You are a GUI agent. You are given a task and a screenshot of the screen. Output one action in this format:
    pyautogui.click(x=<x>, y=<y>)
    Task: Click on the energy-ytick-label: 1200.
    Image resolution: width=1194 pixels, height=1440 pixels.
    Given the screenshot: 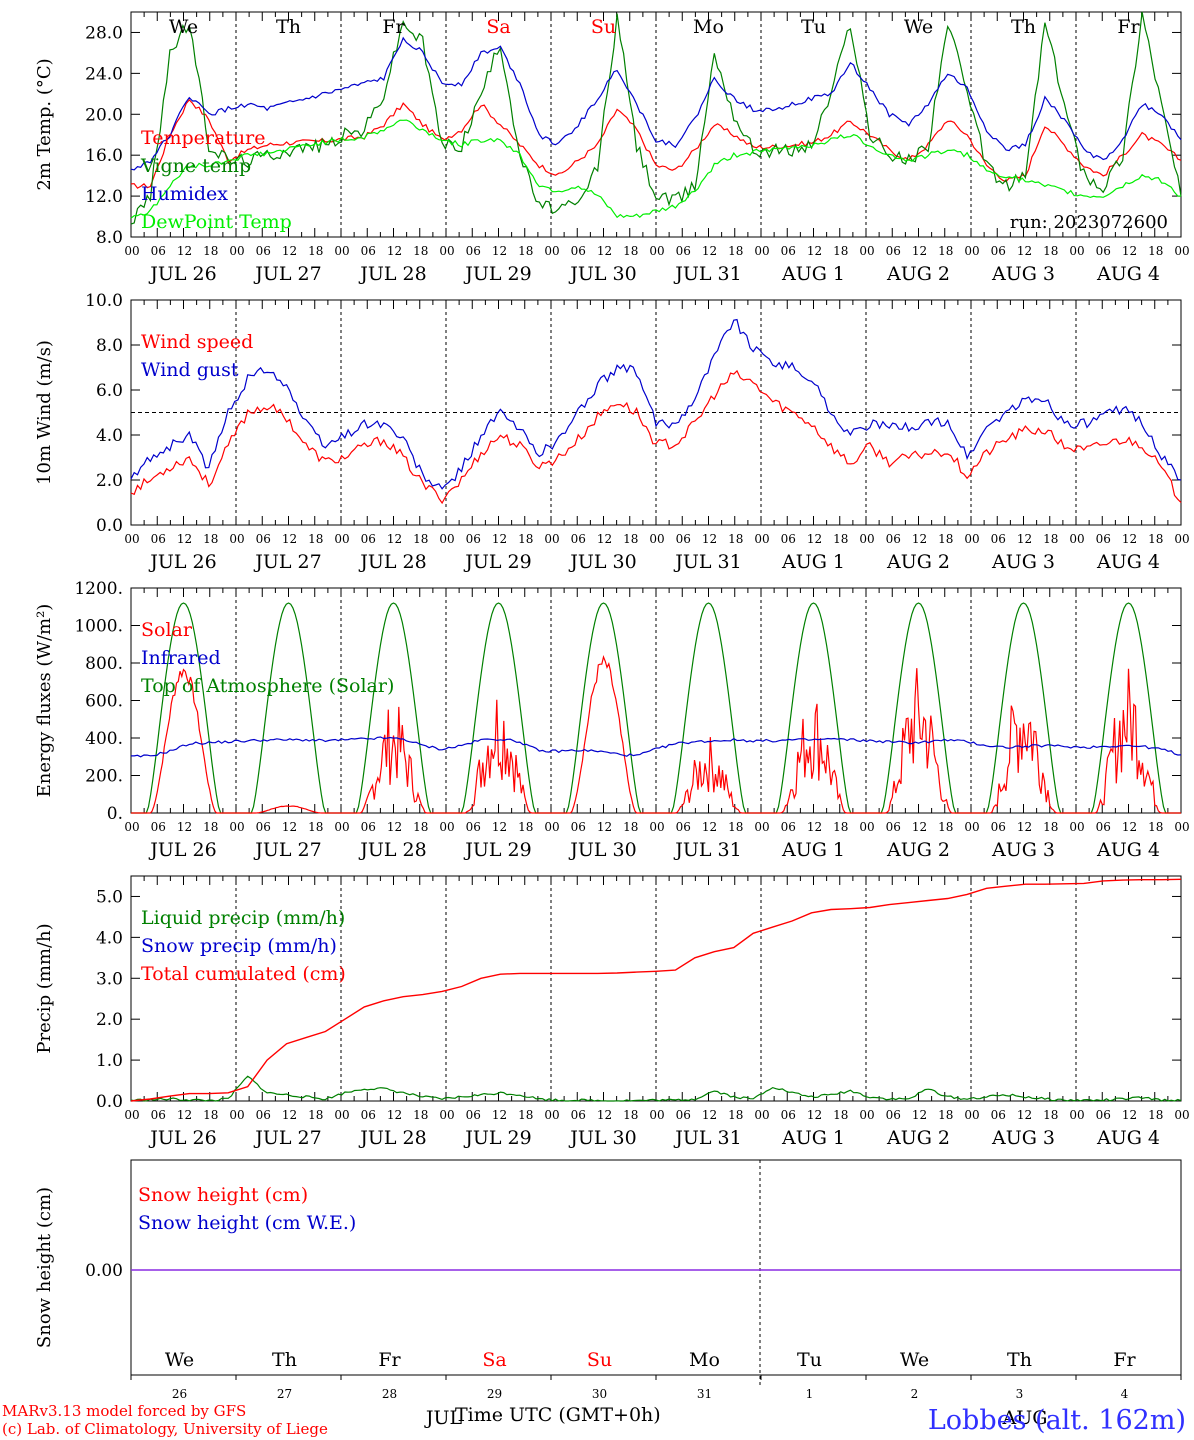 What is the action you would take?
    pyautogui.click(x=98, y=589)
    